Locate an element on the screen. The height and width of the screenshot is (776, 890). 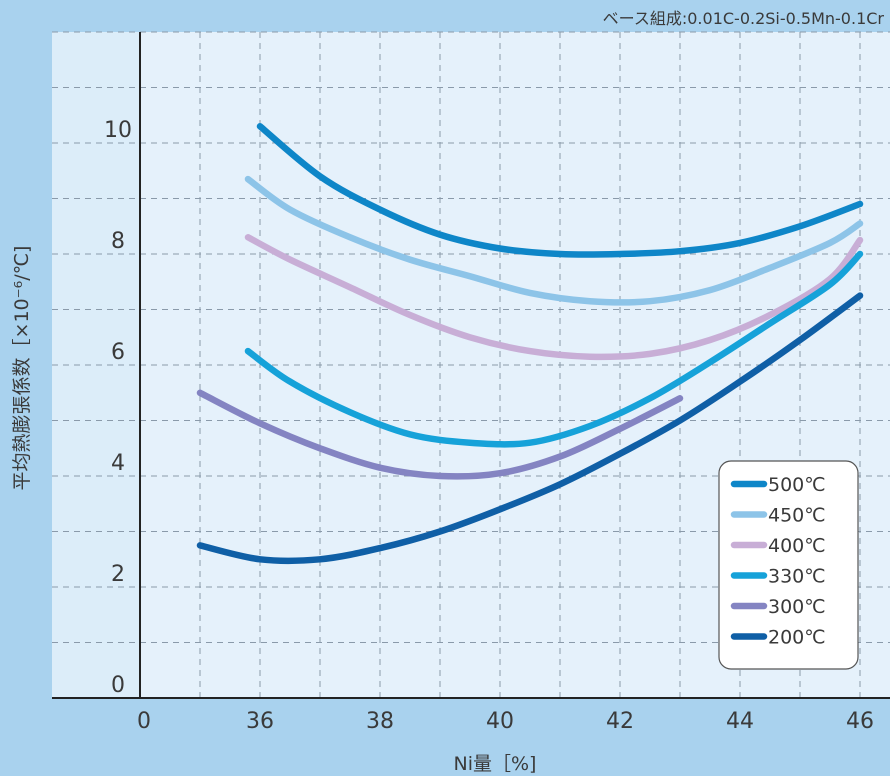
y-tick-label: 8 is located at coordinates (118, 241).